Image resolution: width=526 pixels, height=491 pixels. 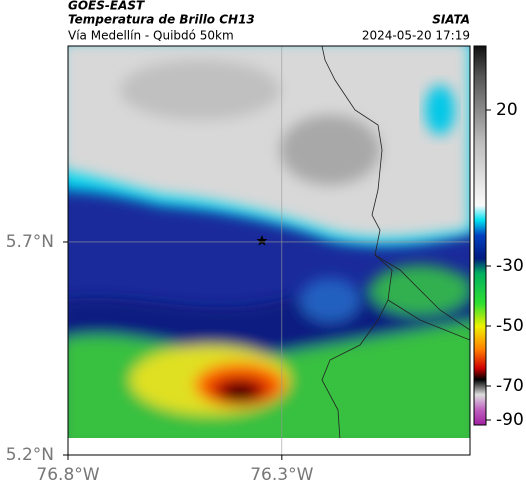 What do you see at coordinates (480, 235) in the screenshot?
I see `colorbar` at bounding box center [480, 235].